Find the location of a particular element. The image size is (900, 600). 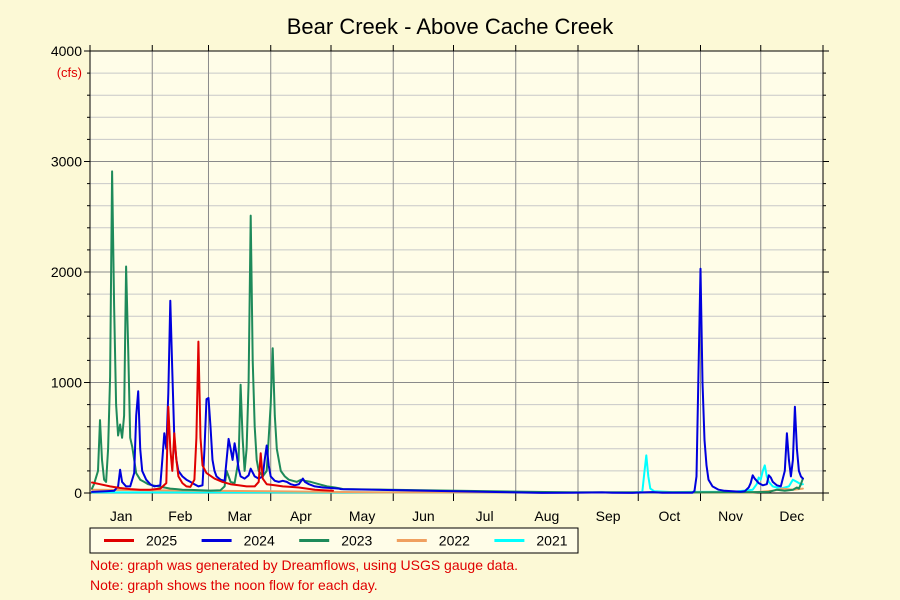

y-unit-label: (cfs) is located at coordinates (69, 72).